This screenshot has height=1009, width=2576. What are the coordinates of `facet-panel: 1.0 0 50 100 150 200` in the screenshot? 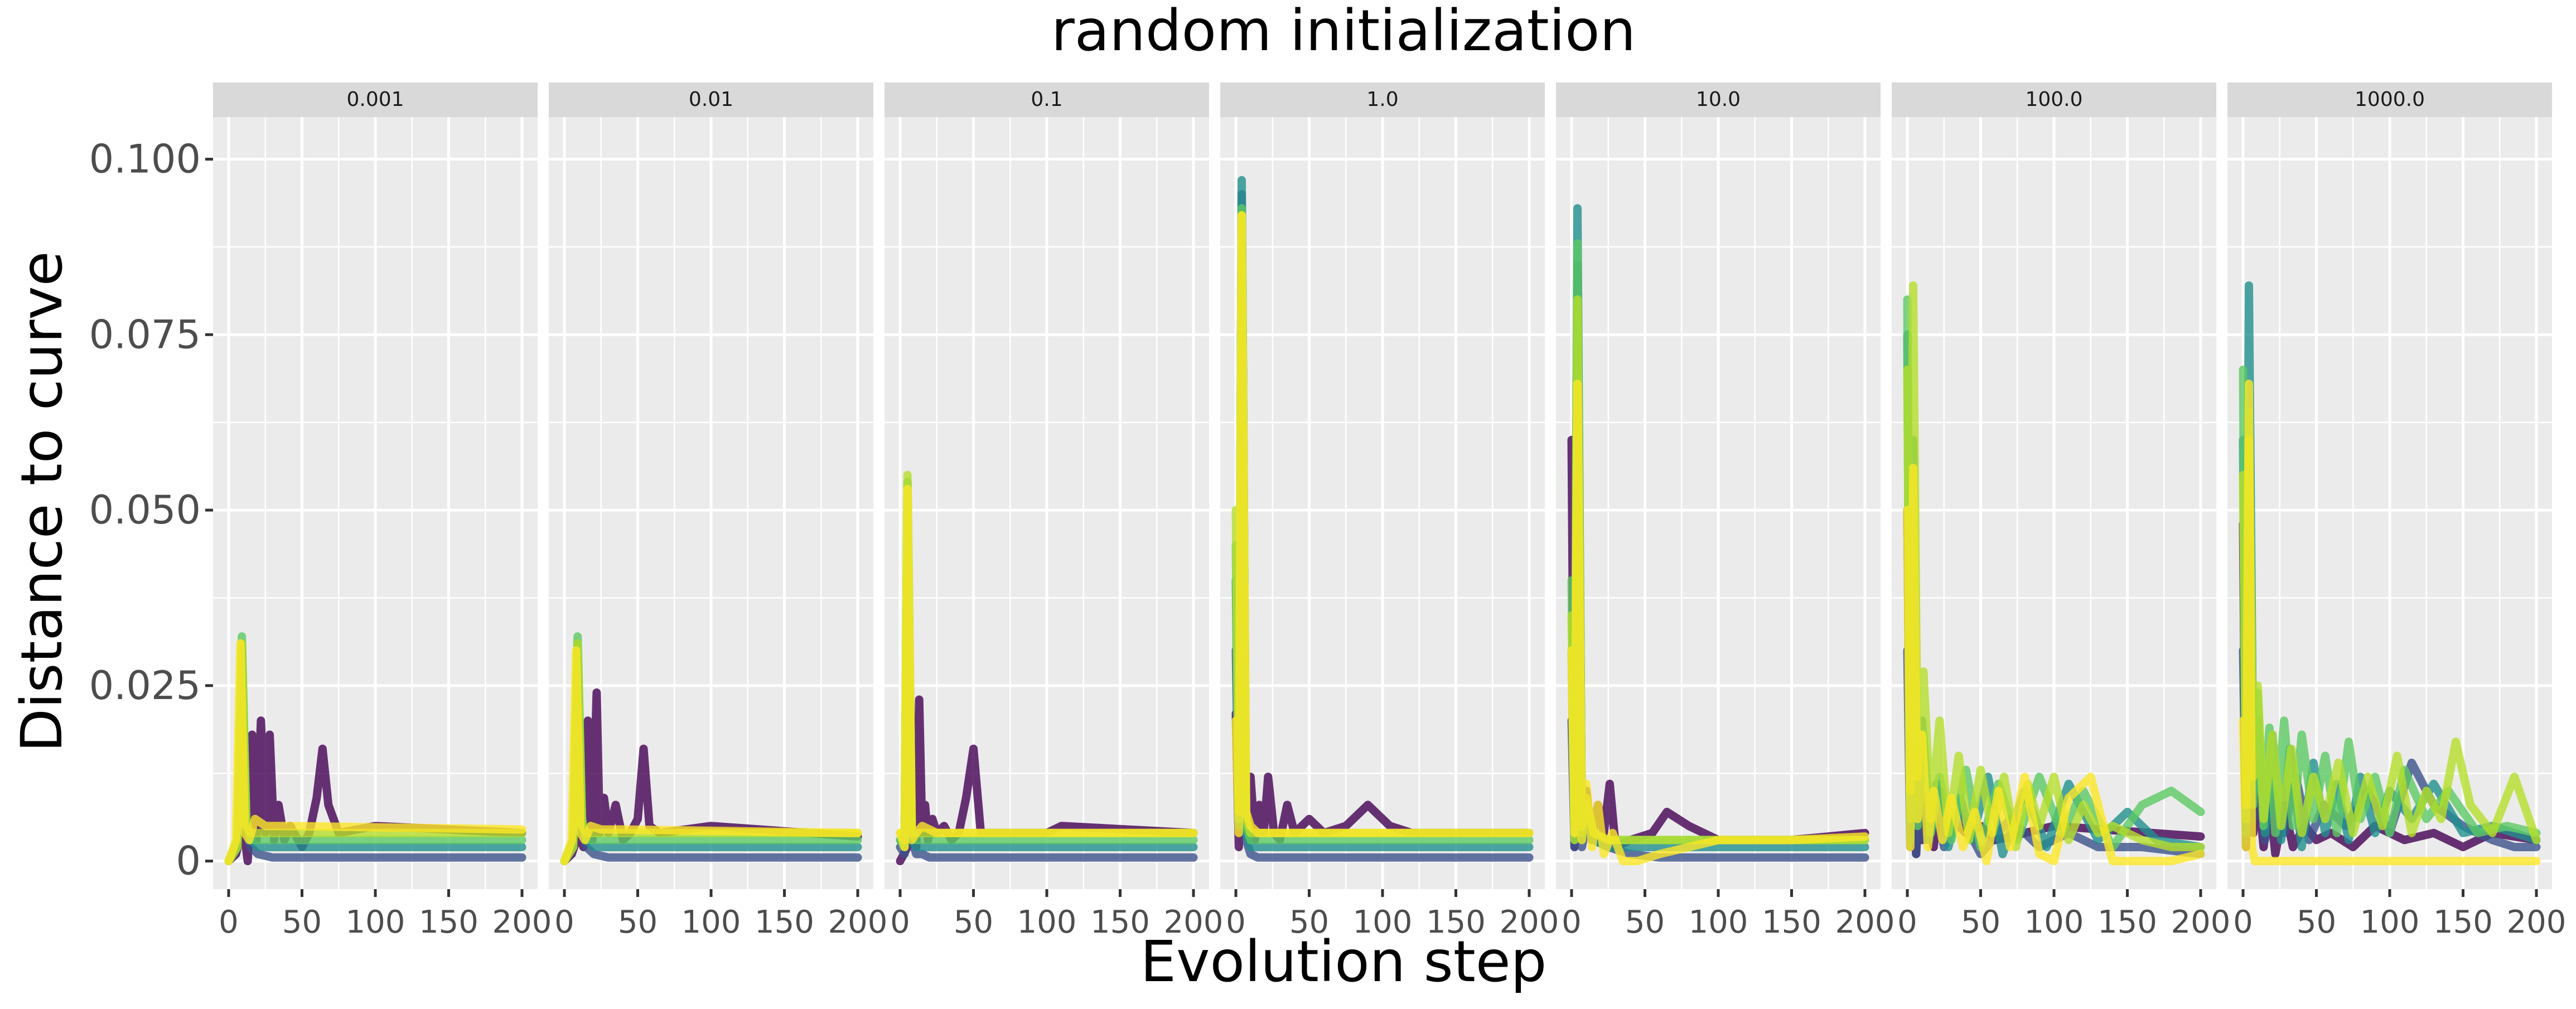 It's located at (1390, 511).